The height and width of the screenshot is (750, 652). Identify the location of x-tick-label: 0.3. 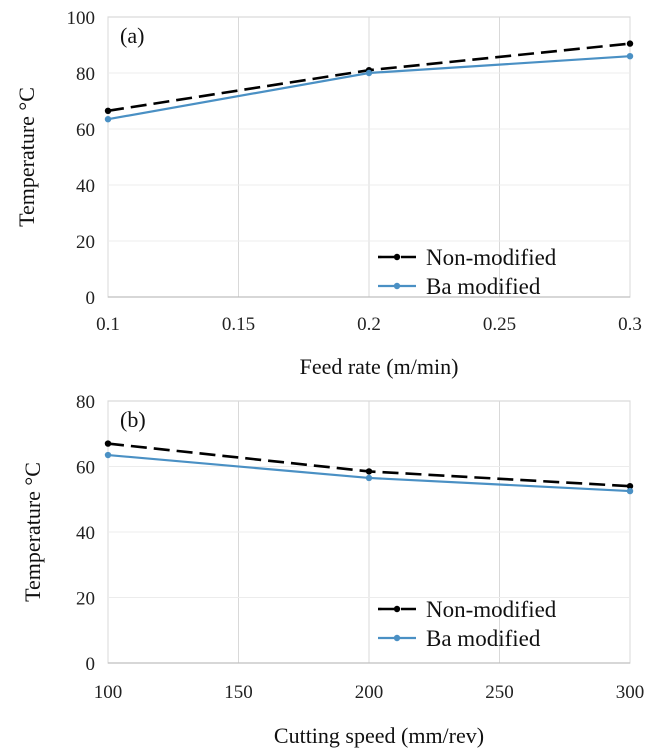
(630, 324).